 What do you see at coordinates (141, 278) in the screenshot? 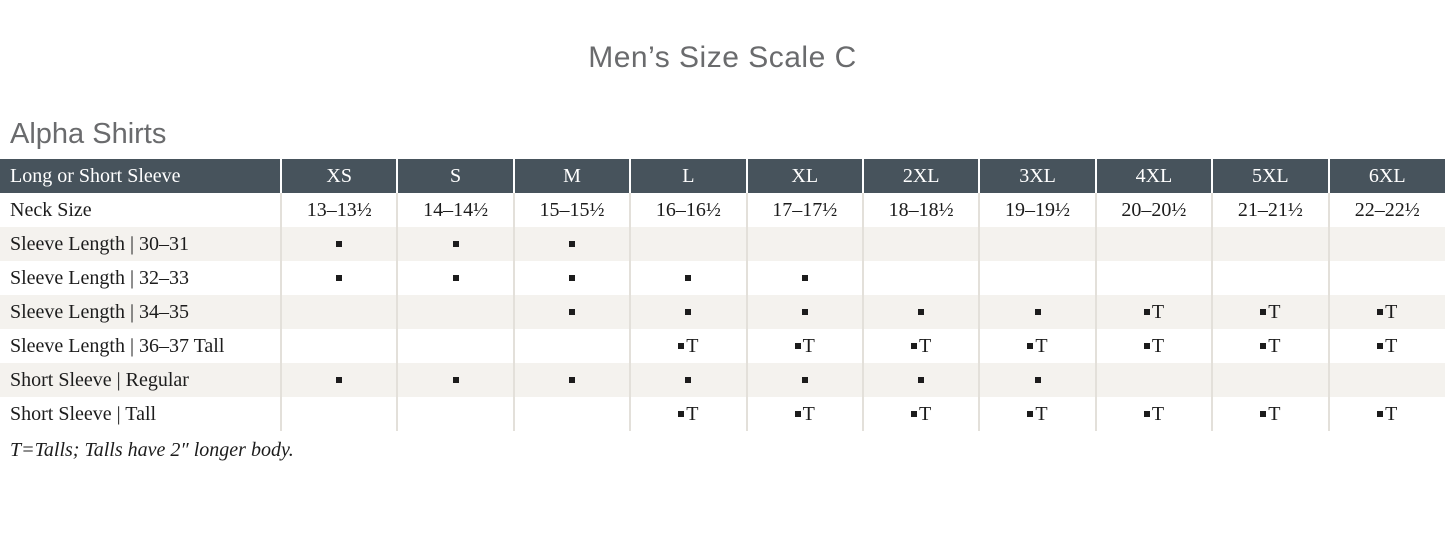
I see `row-label: Sleeve Length | 32–33` at bounding box center [141, 278].